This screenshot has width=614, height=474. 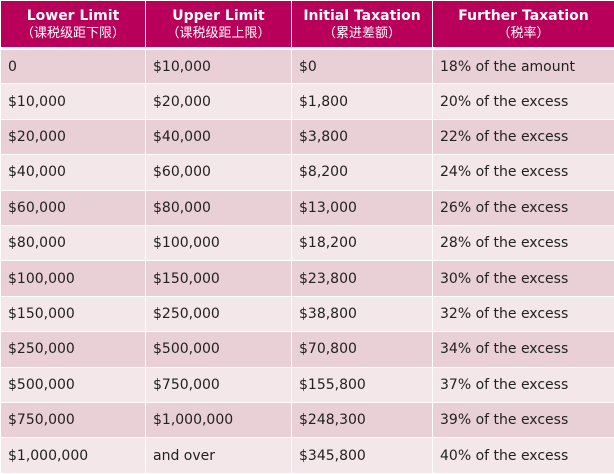 What do you see at coordinates (523, 137) in the screenshot?
I see `further-taxation-cell: 22% of the excess` at bounding box center [523, 137].